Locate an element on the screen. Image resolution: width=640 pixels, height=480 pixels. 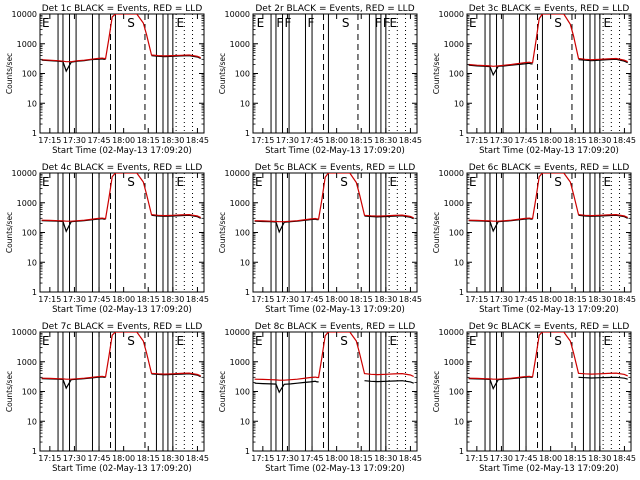
annotation-label: F is located at coordinates (310, 23).